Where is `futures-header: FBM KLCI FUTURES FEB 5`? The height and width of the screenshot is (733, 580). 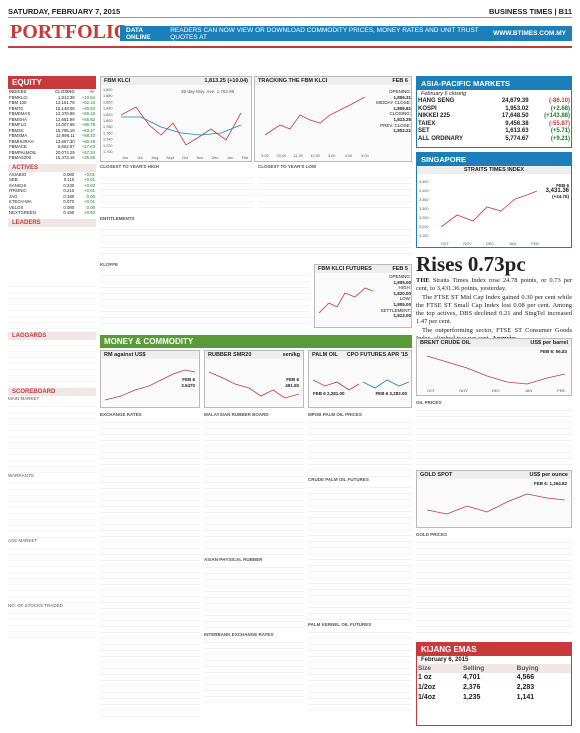 futures-header: FBM KLCI FUTURES FEB 5 is located at coordinates (363, 269).